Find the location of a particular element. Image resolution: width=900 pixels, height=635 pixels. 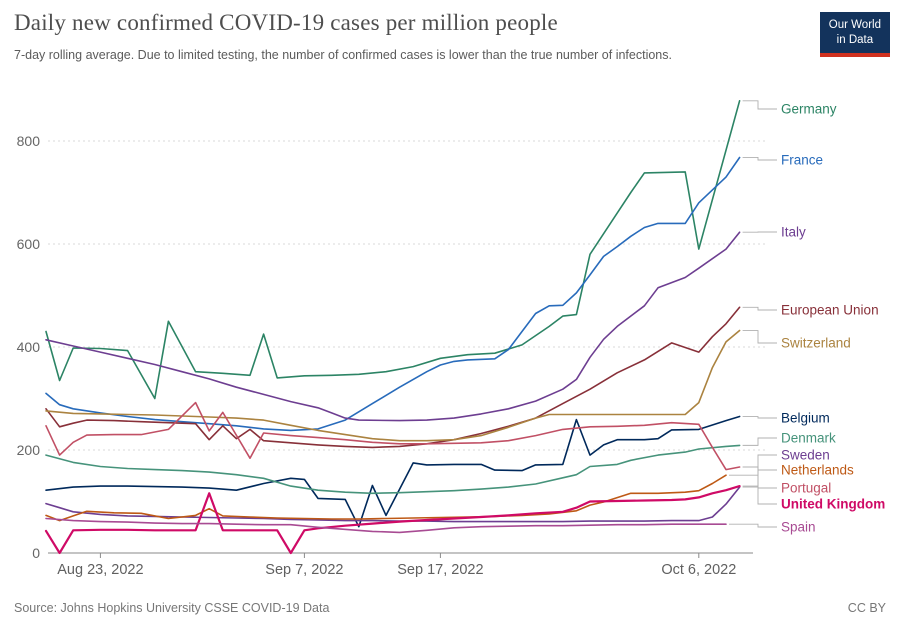

legend-connector-france is located at coordinates (759, 159).